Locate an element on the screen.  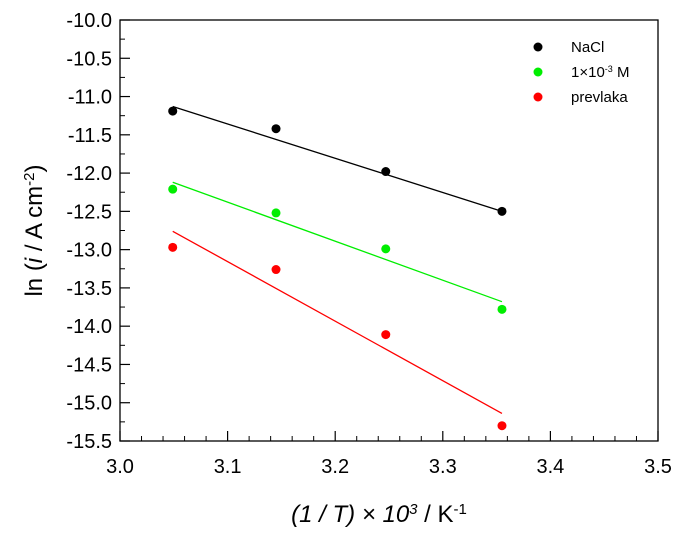
label-part: M is located at coordinates (621, 72).